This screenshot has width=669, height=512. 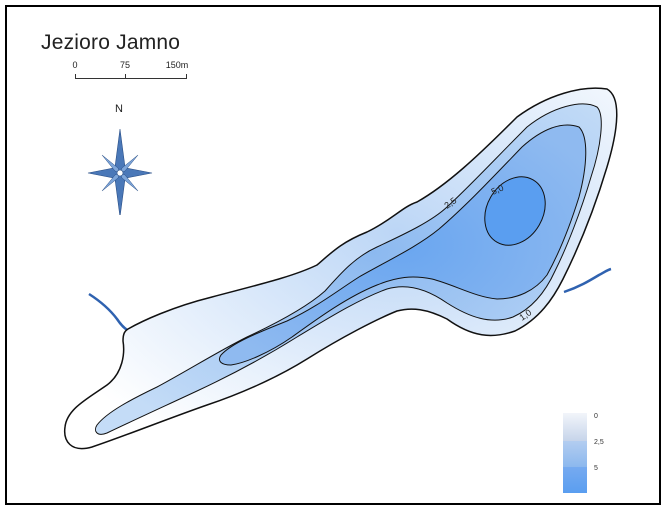 What do you see at coordinates (596, 416) in the screenshot?
I see `legend-label-0: 0` at bounding box center [596, 416].